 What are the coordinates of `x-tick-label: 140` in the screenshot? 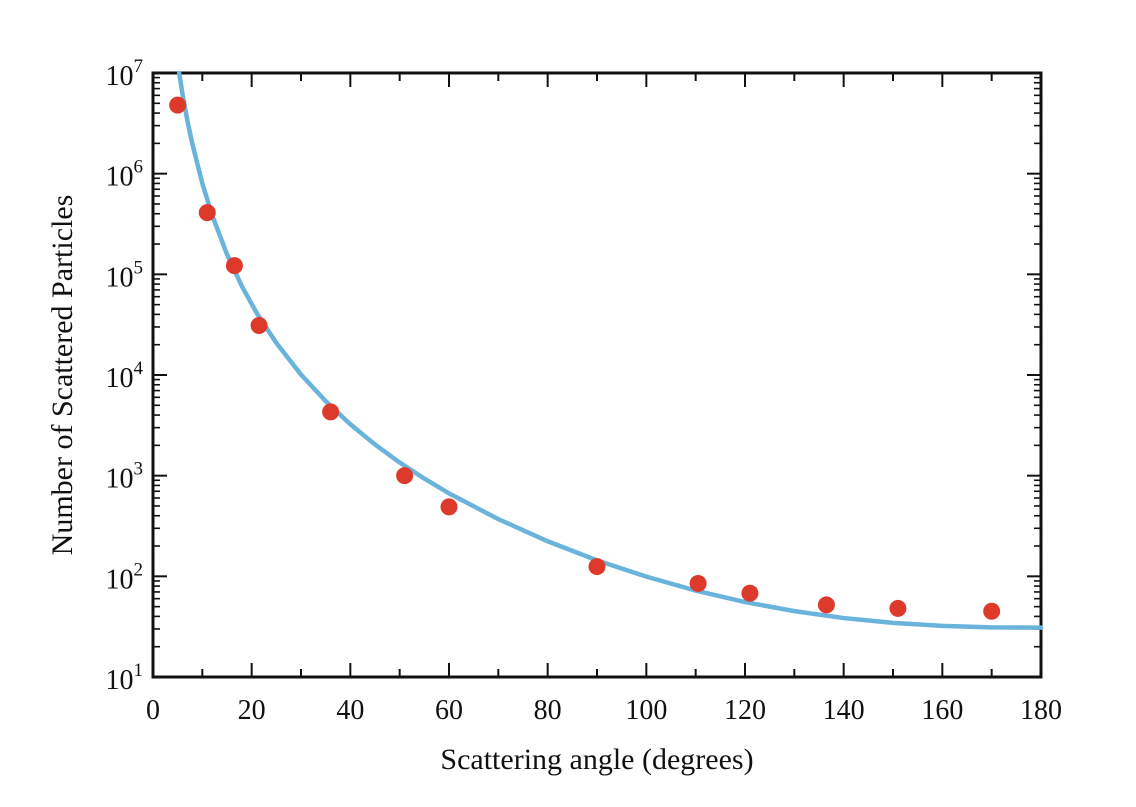 It's located at (844, 710).